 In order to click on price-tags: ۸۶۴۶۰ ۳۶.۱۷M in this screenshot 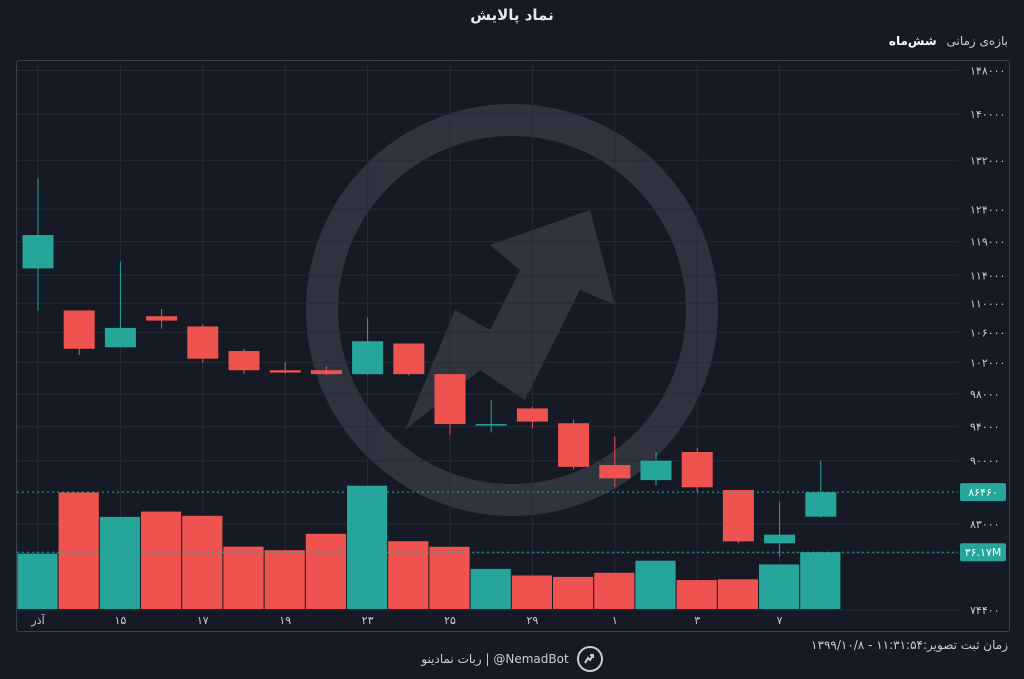, I will do `click(511, 522)`.